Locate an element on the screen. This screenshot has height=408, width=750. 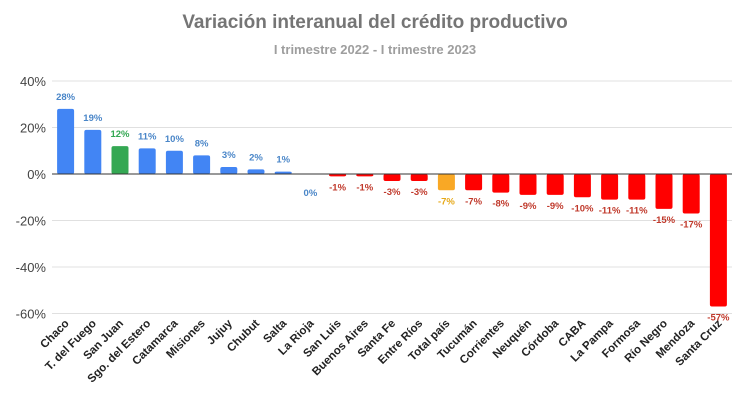
data-label: 28% is located at coordinates (66, 97).